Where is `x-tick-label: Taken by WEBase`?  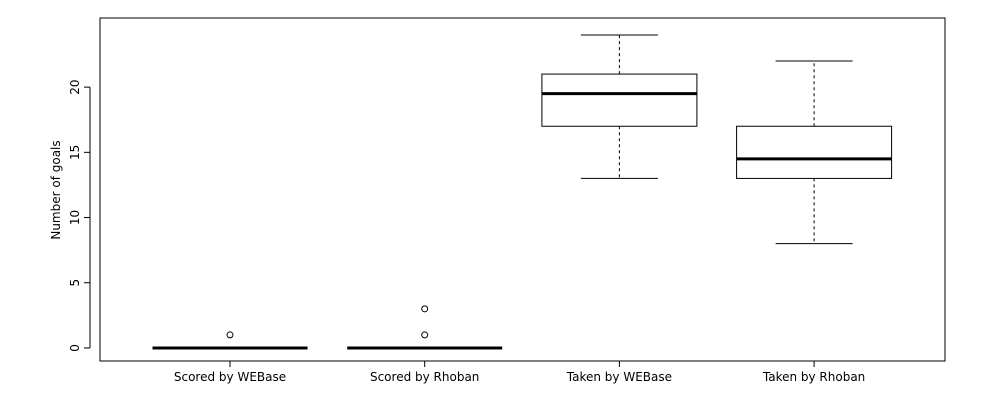
x-tick-label: Taken by WEBase is located at coordinates (619, 377).